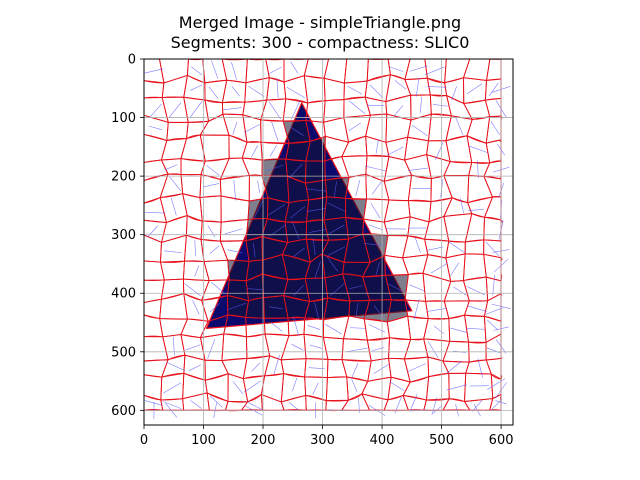 This screenshot has width=640, height=480. What do you see at coordinates (203, 440) in the screenshot?
I see `x-tick-label: 100` at bounding box center [203, 440].